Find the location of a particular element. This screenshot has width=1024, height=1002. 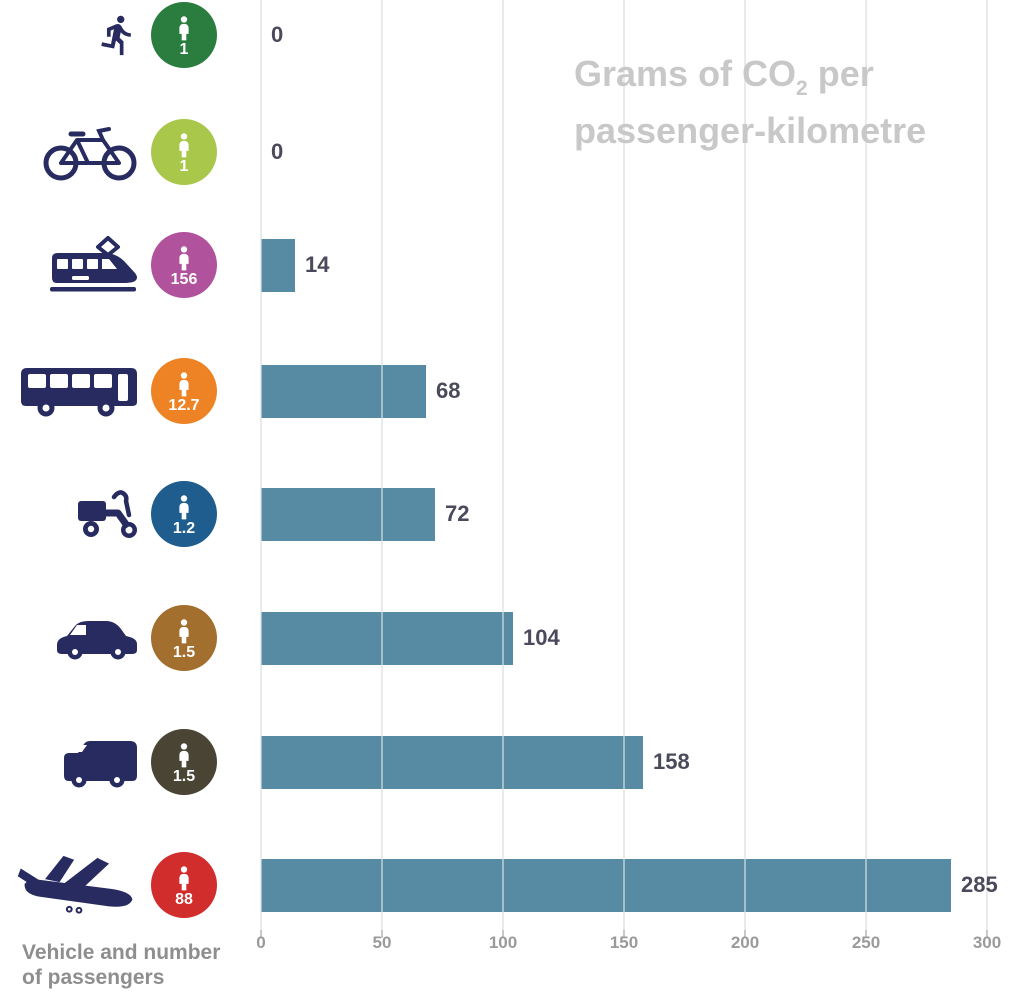

axis-tick-label: 200 is located at coordinates (745, 942).